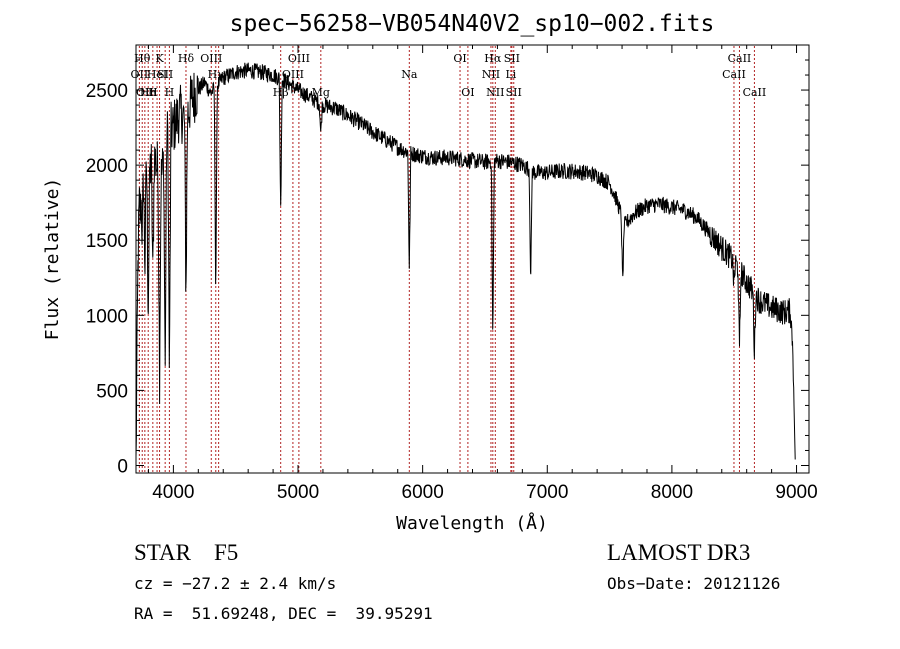 The width and height of the screenshot is (900, 649). I want to click on y-tick-label: 1000, so click(107, 316).